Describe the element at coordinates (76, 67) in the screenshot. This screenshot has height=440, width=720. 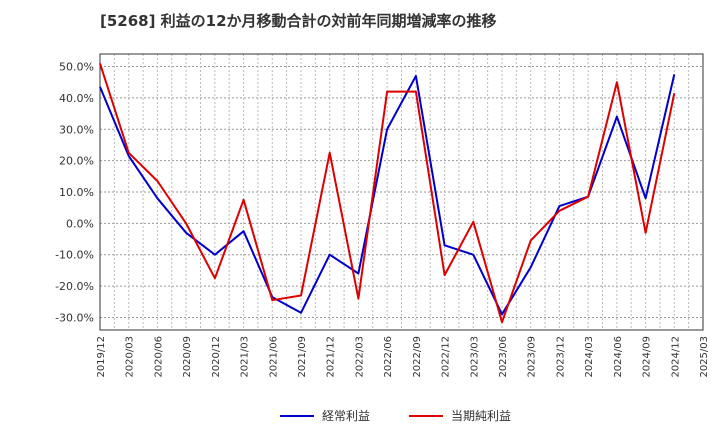
I see `y-tick-label: 50.0%` at that location.